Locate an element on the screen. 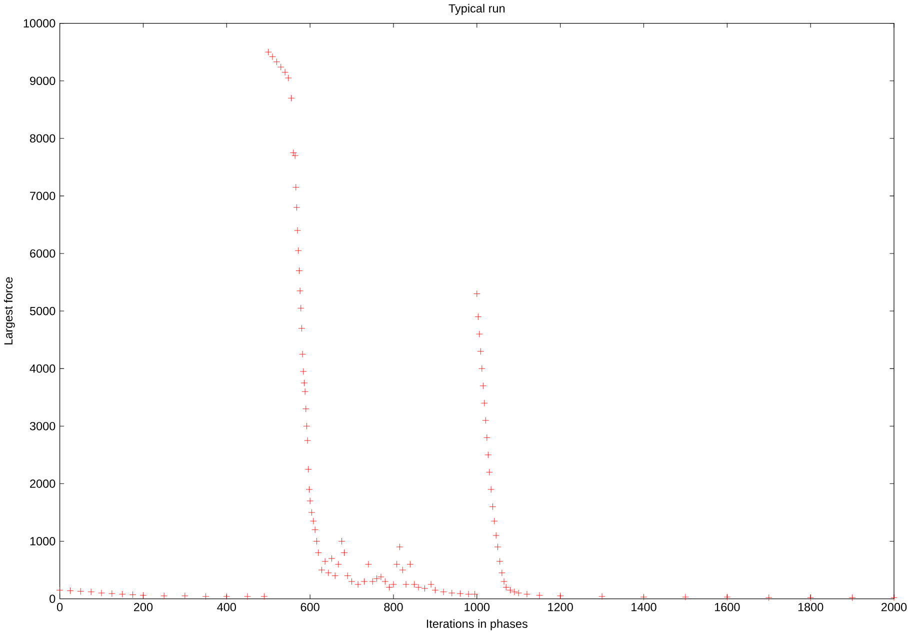  x-tick-label: 0 is located at coordinates (59, 607).